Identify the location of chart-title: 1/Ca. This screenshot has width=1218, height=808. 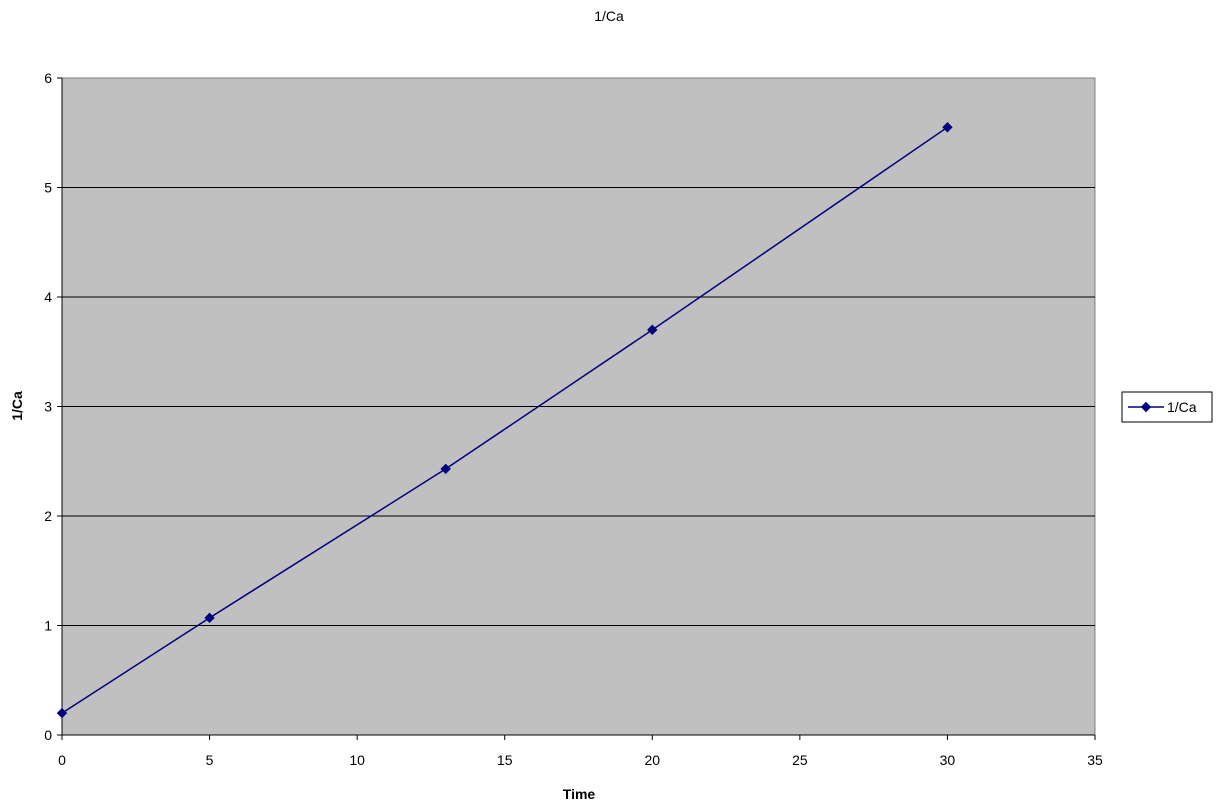
(609, 16).